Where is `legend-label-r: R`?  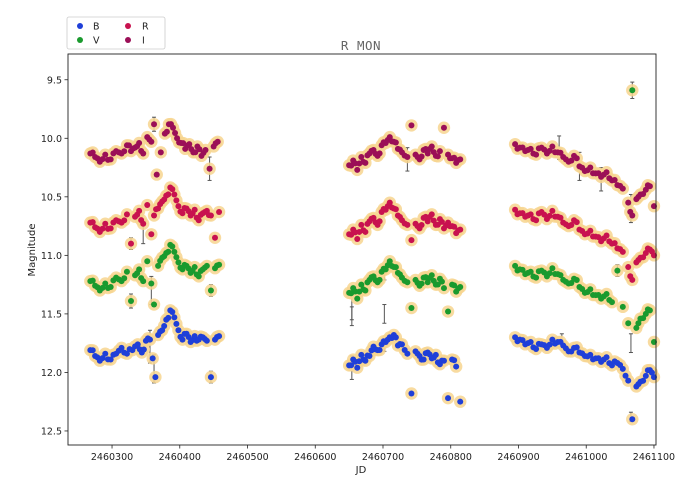
legend-label-r: R is located at coordinates (145, 27).